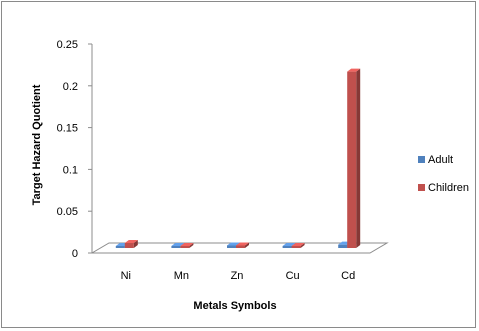 This screenshot has width=479, height=331. Describe the element at coordinates (234, 306) in the screenshot. I see `x-axis-title: Metals Symbols` at that location.